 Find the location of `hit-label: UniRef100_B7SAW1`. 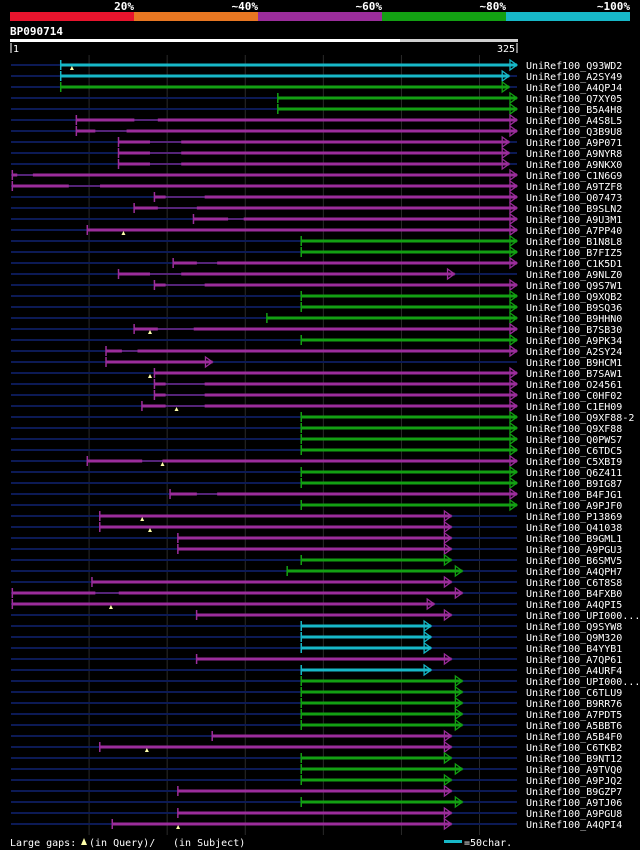

hit-label: UniRef100_B7SAW1 is located at coordinates (574, 374).